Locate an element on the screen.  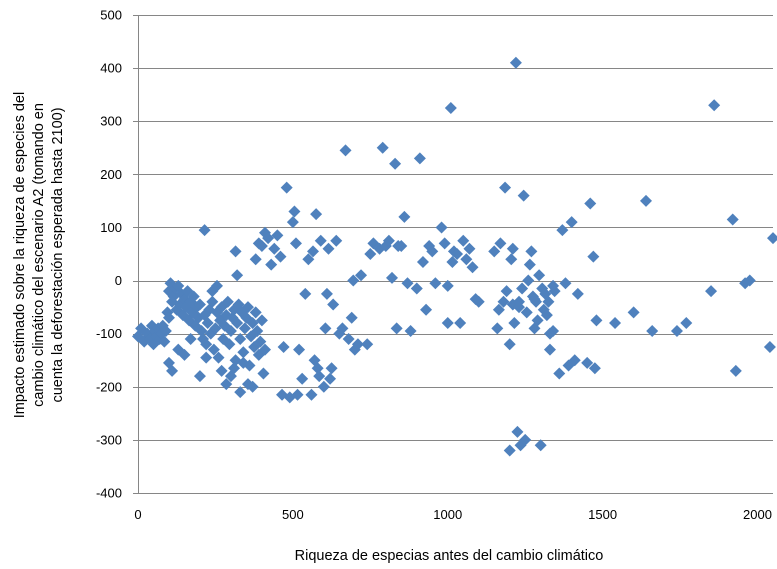
x-tick-label: 2000 is located at coordinates (757, 514).